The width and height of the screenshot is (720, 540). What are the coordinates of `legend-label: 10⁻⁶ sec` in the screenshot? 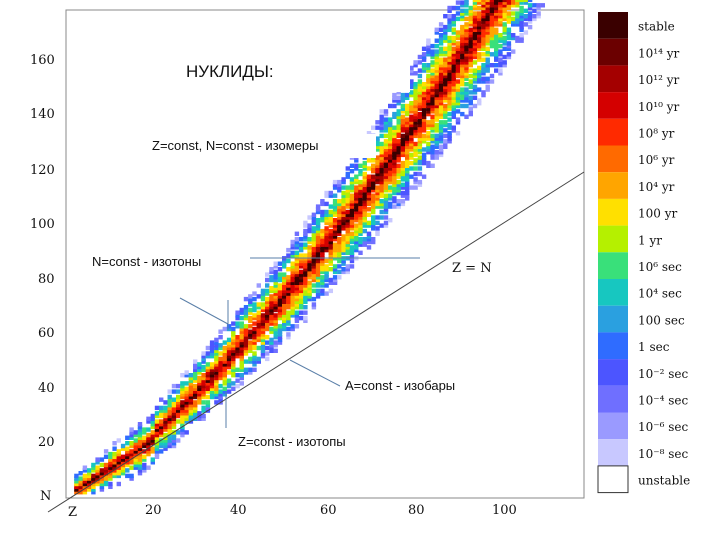 It's located at (663, 427).